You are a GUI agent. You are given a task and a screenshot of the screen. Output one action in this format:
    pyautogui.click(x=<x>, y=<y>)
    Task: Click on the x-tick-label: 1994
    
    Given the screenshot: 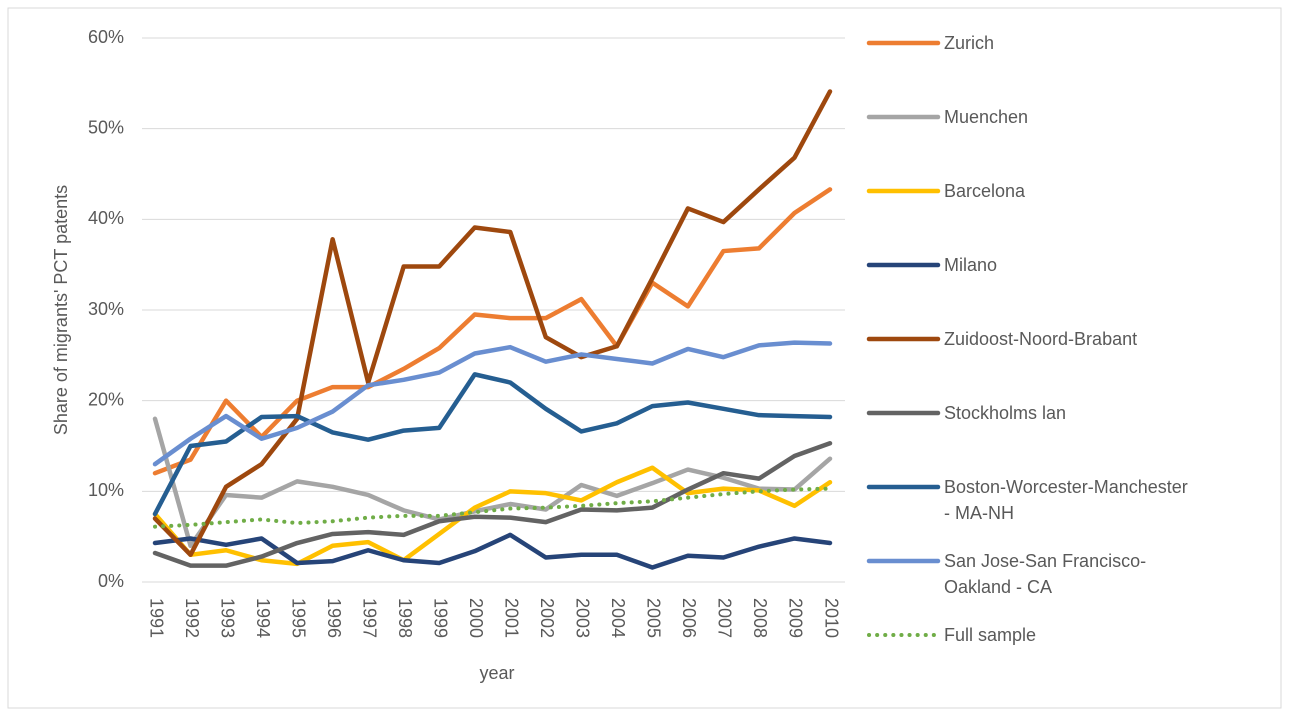 What is the action you would take?
    pyautogui.click(x=263, y=618)
    